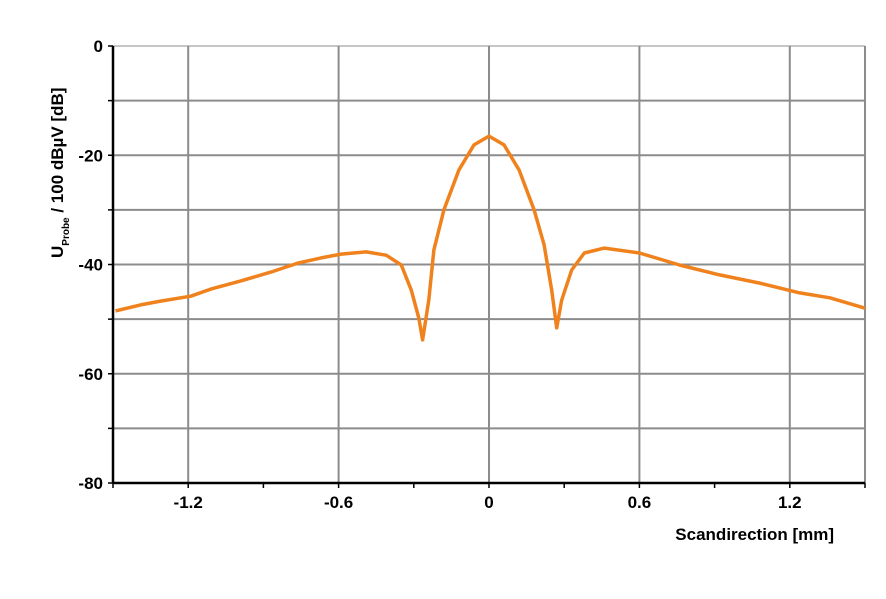  What do you see at coordinates (338, 502) in the screenshot?
I see `x-tick-label: -0.6` at bounding box center [338, 502].